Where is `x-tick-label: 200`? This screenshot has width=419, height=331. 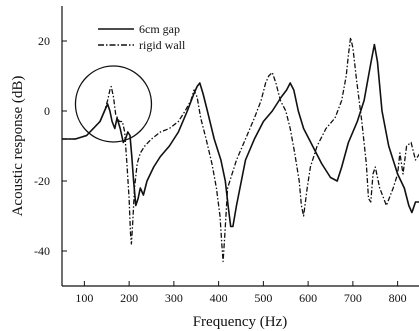
x-tick-label: 200 is located at coordinates (129, 298).